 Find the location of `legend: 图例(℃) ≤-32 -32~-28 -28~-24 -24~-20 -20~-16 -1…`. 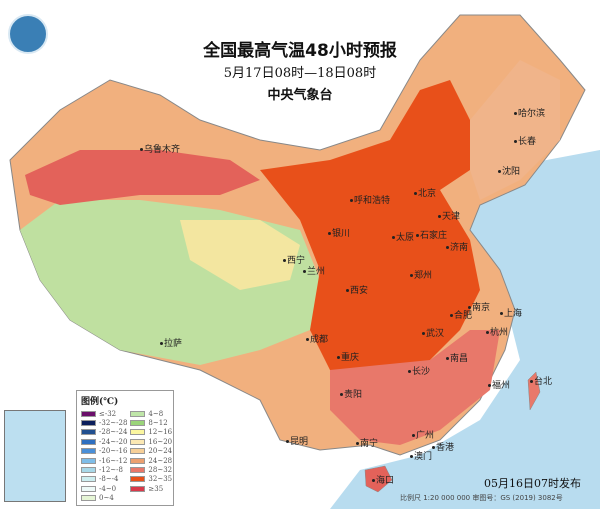

legend: 图例(℃) ≤-32 -32~-28 -28~-24 -24~-20 -20~-16 -1… is located at coordinates (125, 448).